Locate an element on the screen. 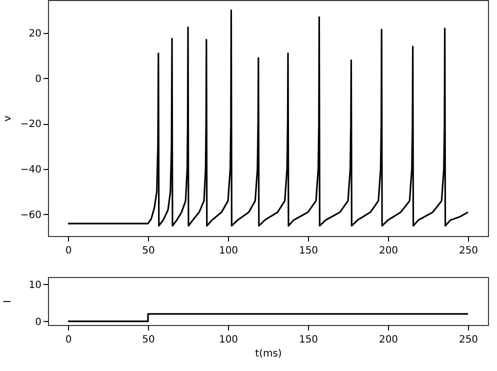 This screenshot has height=371, width=497. y-tick-label: −20 is located at coordinates (31, 124).